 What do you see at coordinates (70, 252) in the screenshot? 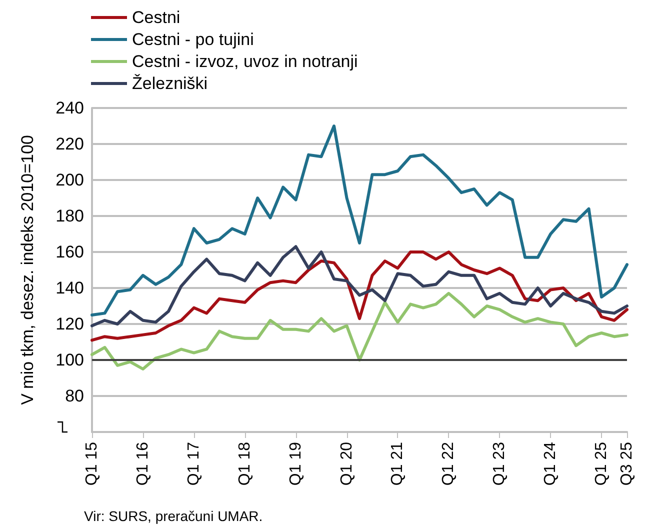
I see `y-tick-label: 160` at bounding box center [70, 252].